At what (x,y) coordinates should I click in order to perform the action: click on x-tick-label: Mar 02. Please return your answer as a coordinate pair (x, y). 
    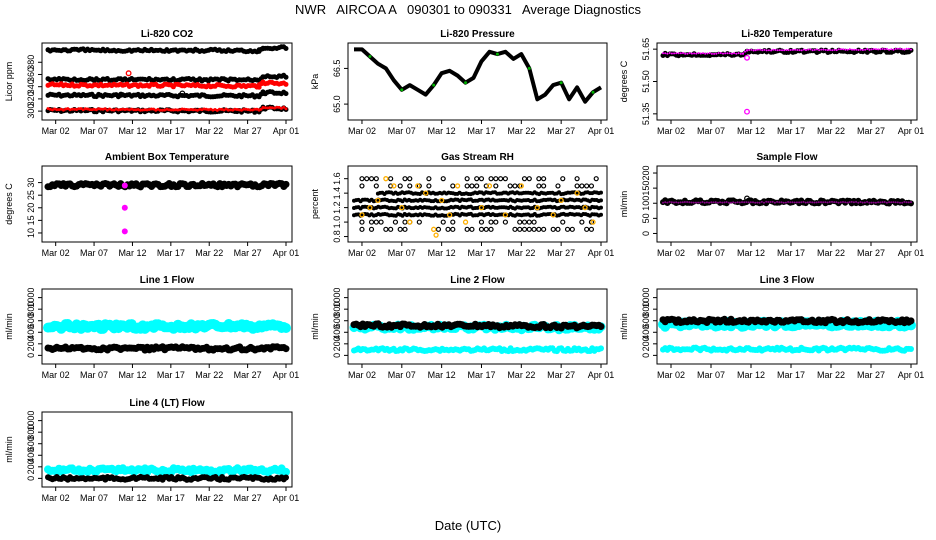
    Looking at the image, I should click on (362, 131).